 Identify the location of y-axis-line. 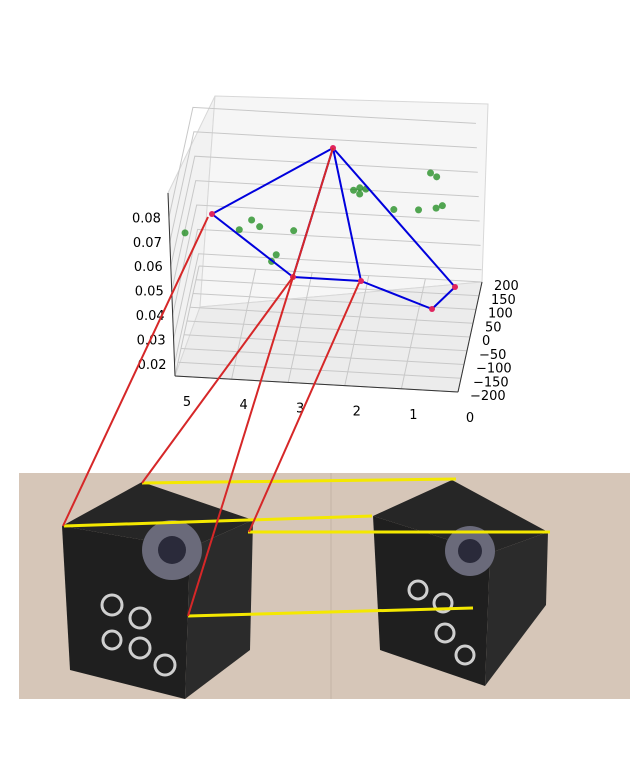
(470, 337).